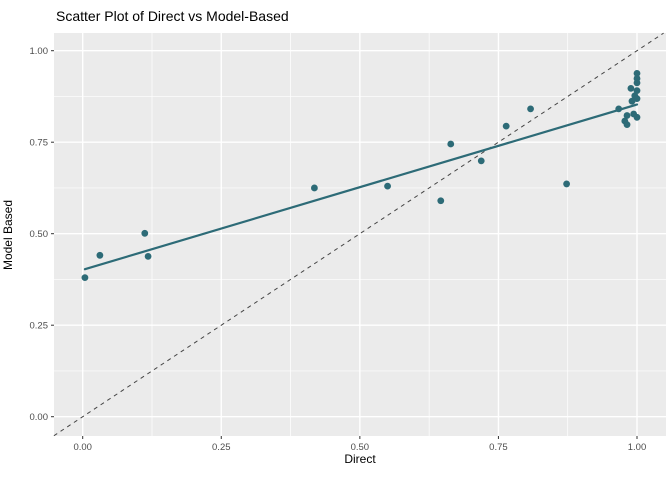 The image size is (672, 480). I want to click on y-axis-title: Model Based, so click(8, 235).